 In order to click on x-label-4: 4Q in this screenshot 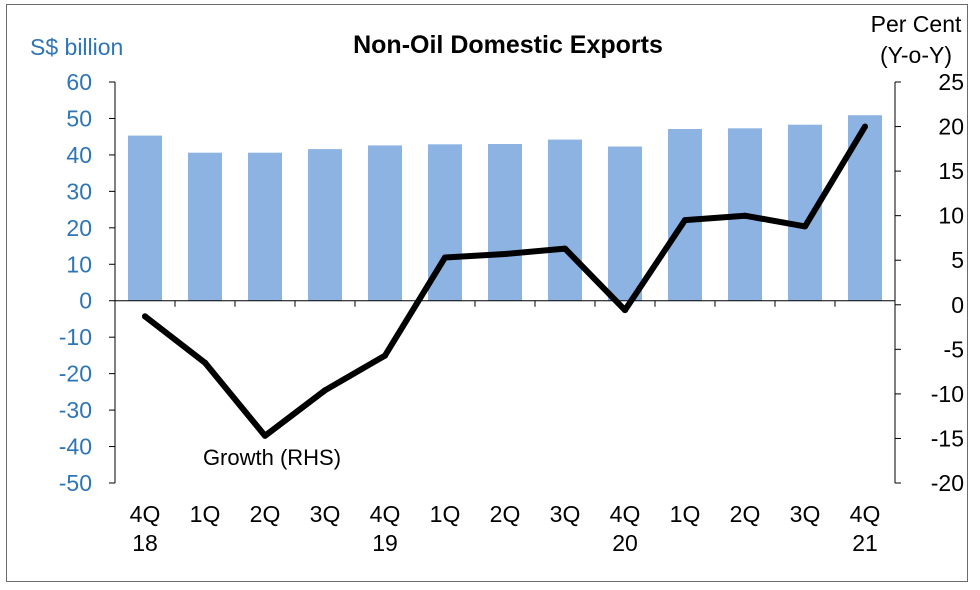, I will do `click(385, 514)`.